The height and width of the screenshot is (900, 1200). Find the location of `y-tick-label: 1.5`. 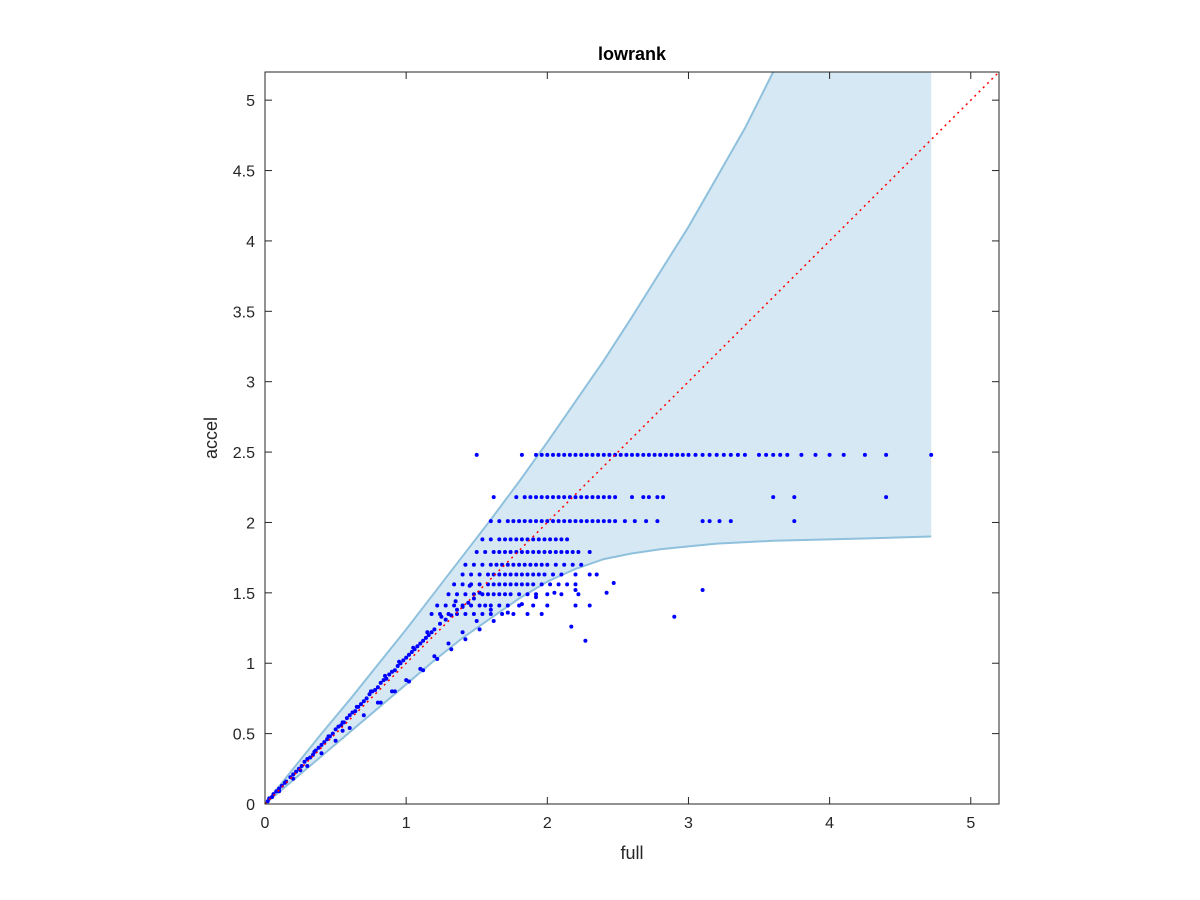

y-tick-label: 1.5 is located at coordinates (244, 594).